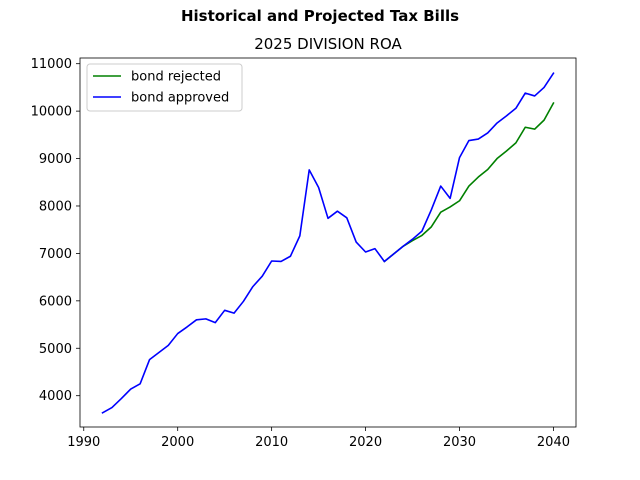 Image resolution: width=640 pixels, height=480 pixels. What do you see at coordinates (55, 349) in the screenshot?
I see `y-tick-label: 5000` at bounding box center [55, 349].